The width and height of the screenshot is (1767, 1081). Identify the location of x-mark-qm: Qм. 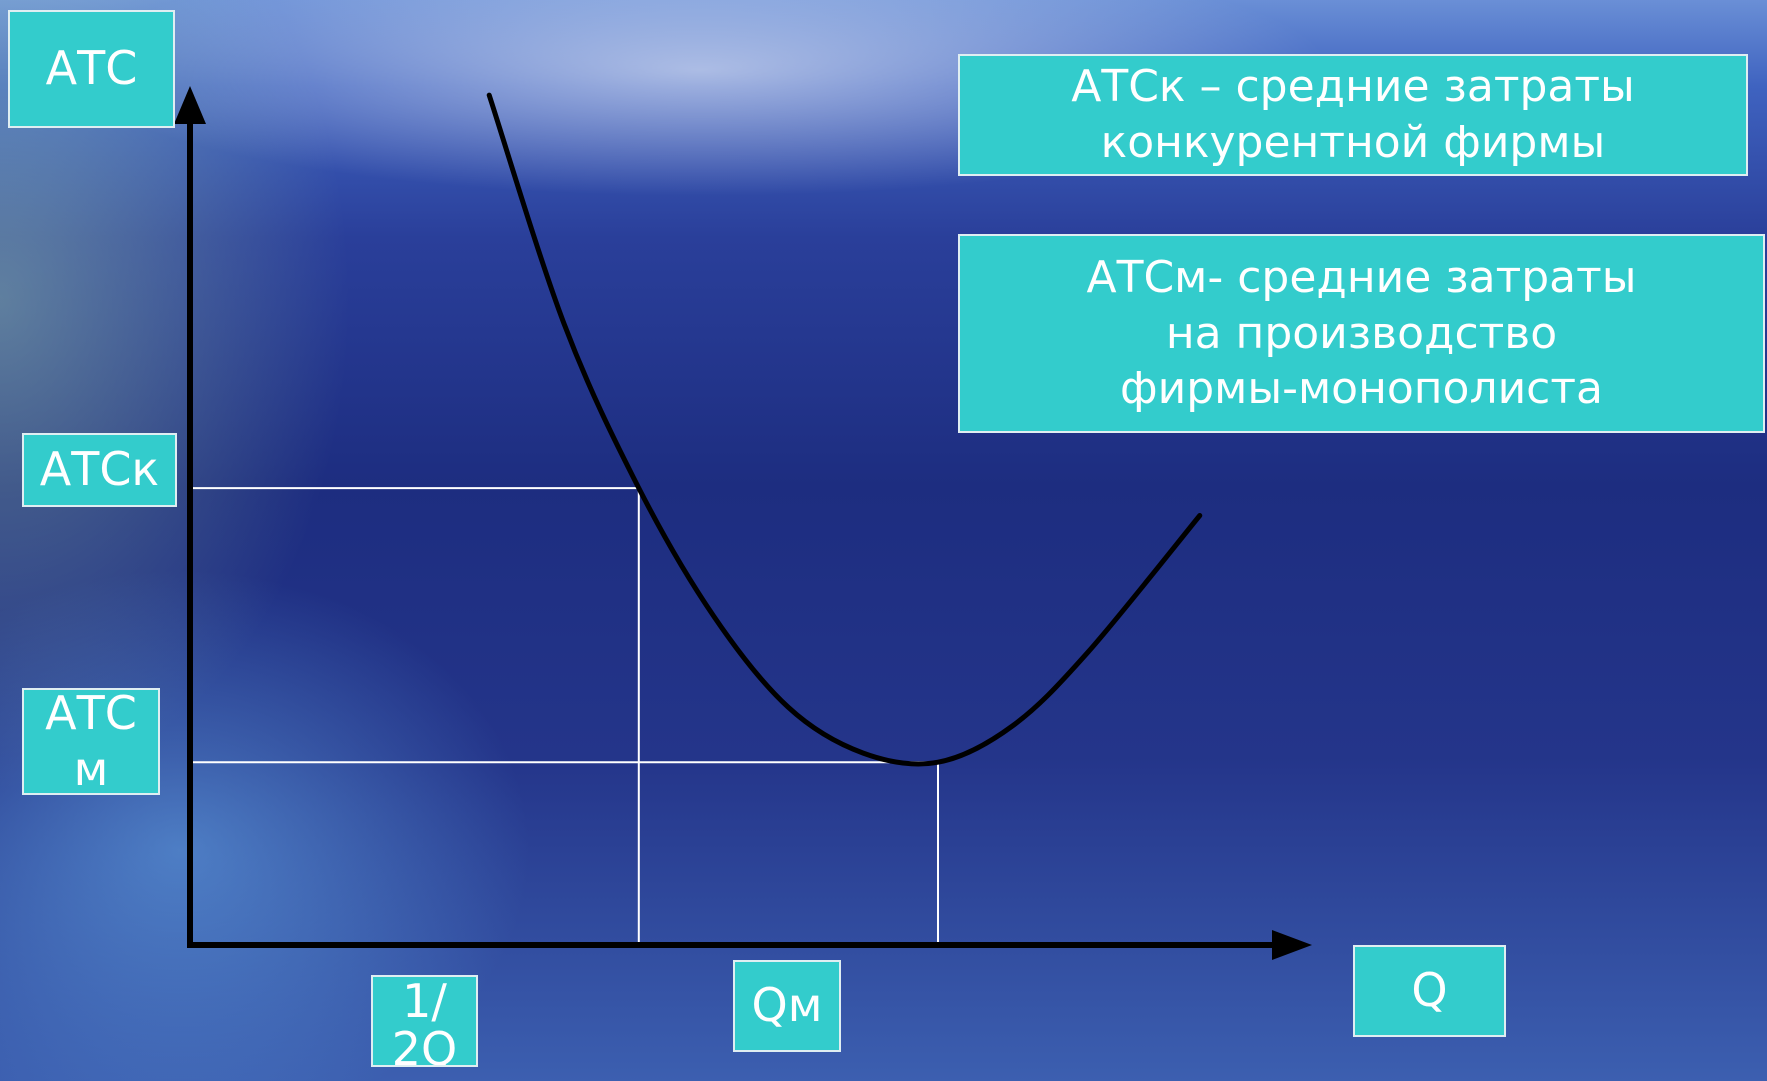
(787, 1006).